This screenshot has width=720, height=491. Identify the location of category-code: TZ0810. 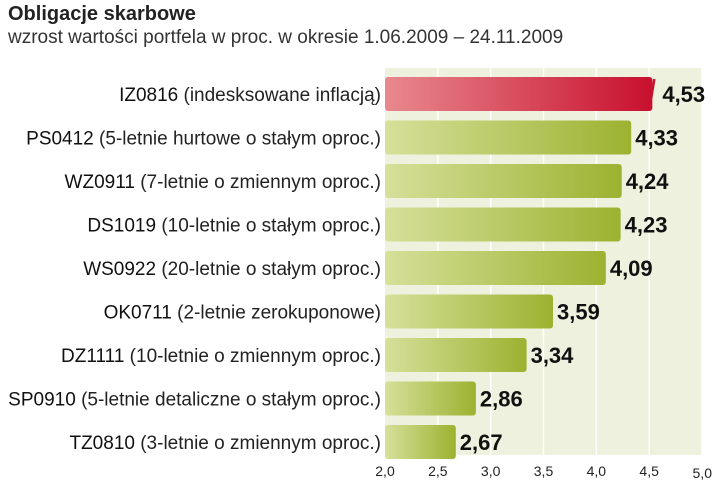
(104, 443).